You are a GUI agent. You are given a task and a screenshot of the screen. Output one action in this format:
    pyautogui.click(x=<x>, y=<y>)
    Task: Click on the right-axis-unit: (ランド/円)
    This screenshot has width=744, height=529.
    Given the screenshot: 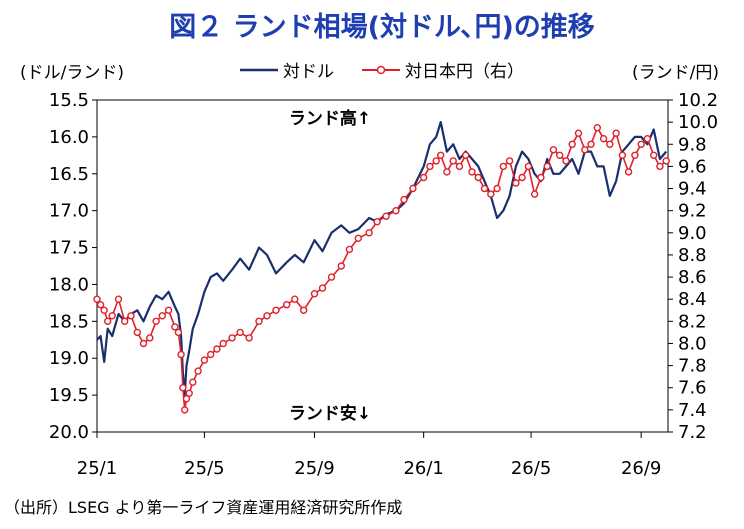 What is the action you would take?
    pyautogui.click(x=675, y=73)
    